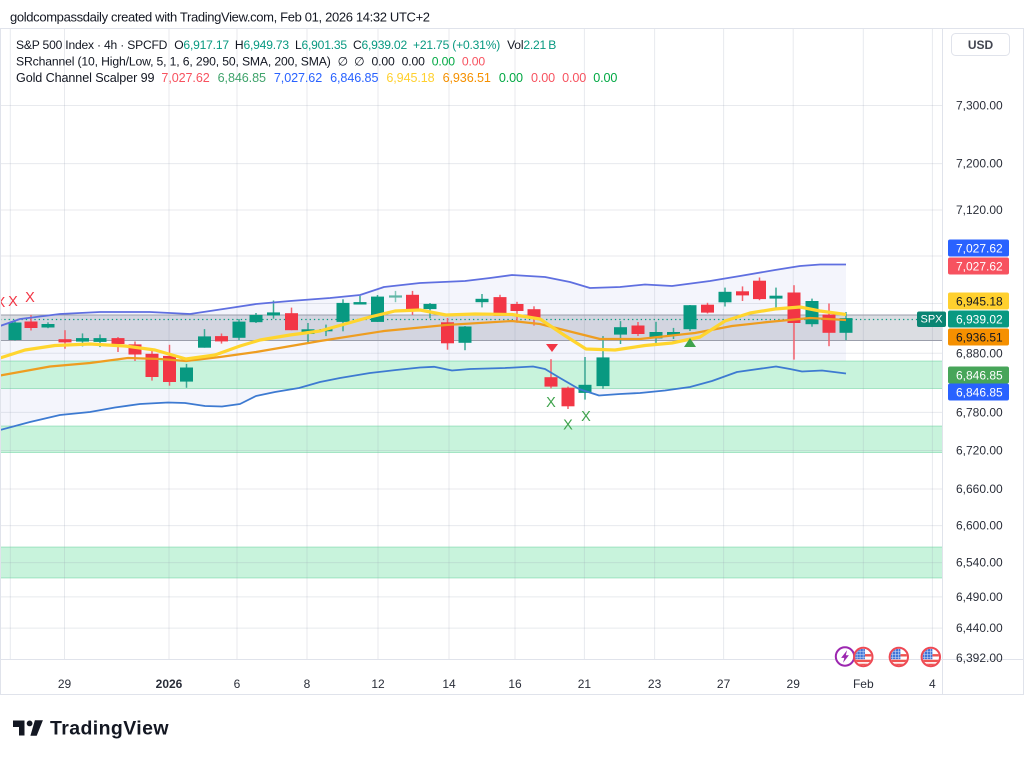 This screenshot has height=764, width=1024. Describe the element at coordinates (237, 684) in the screenshot. I see `svg-text: 6` at that location.